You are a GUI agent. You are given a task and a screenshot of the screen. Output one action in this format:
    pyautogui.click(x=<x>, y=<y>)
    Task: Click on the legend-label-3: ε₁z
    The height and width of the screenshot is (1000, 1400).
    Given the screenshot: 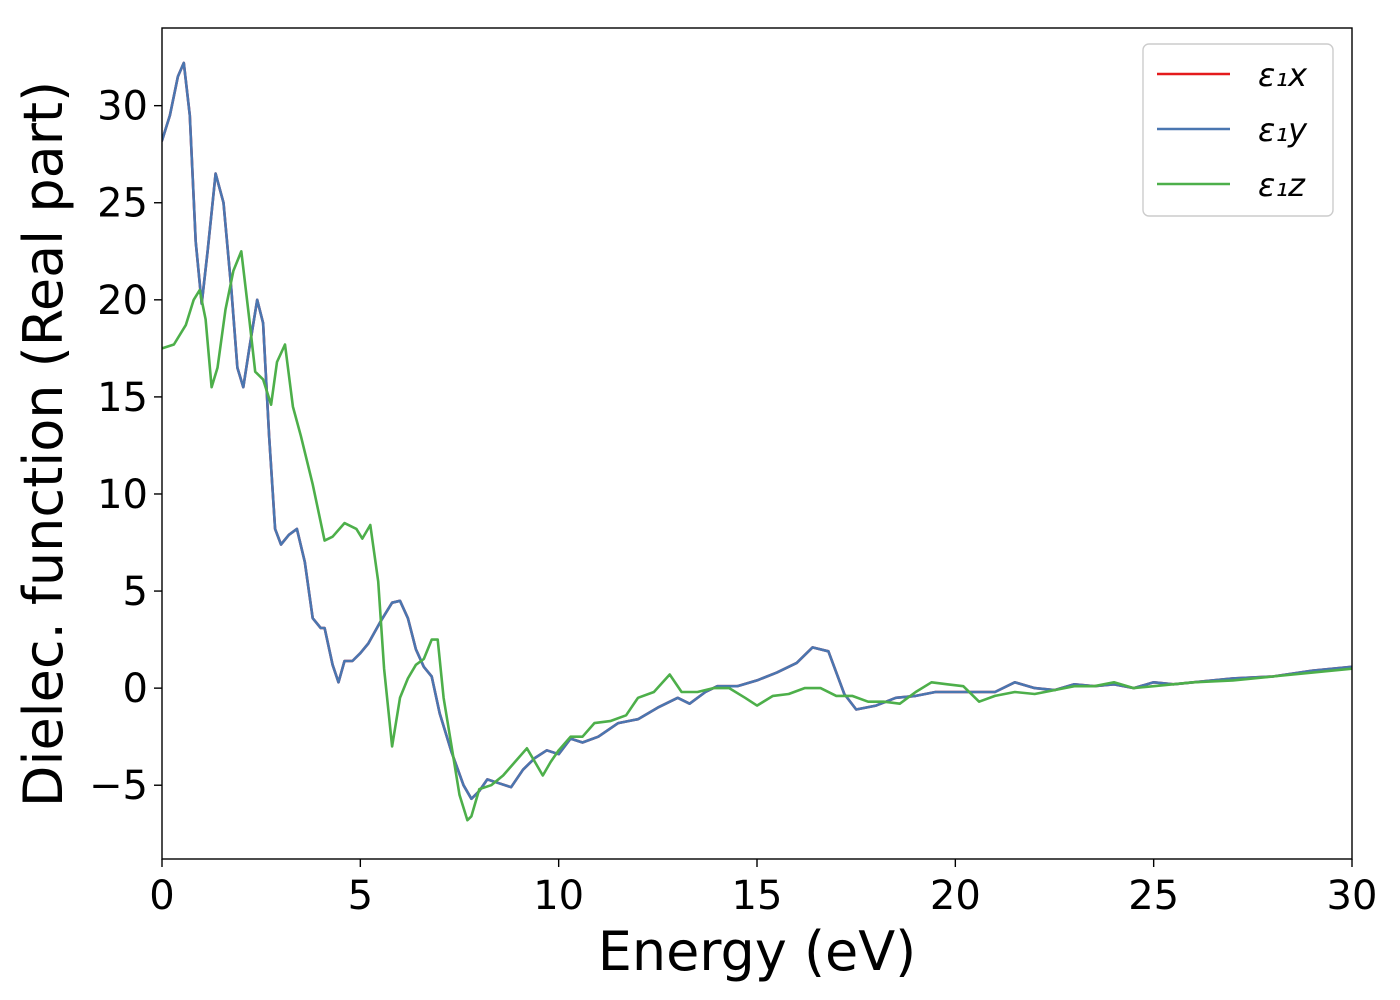 What is the action you would take?
    pyautogui.click(x=1282, y=185)
    